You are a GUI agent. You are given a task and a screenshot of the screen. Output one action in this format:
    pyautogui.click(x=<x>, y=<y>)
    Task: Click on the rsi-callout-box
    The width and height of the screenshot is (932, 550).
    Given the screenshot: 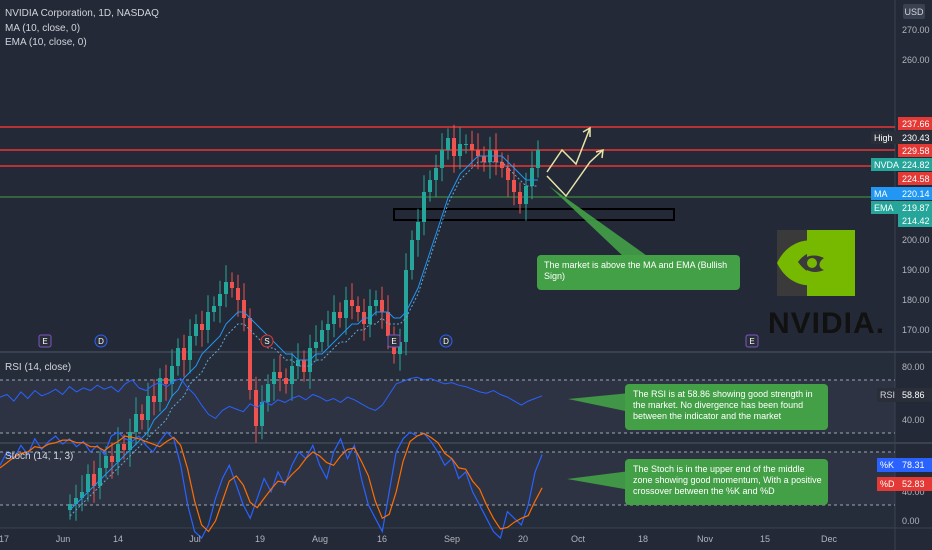 What is the action you would take?
    pyautogui.click(x=726, y=407)
    